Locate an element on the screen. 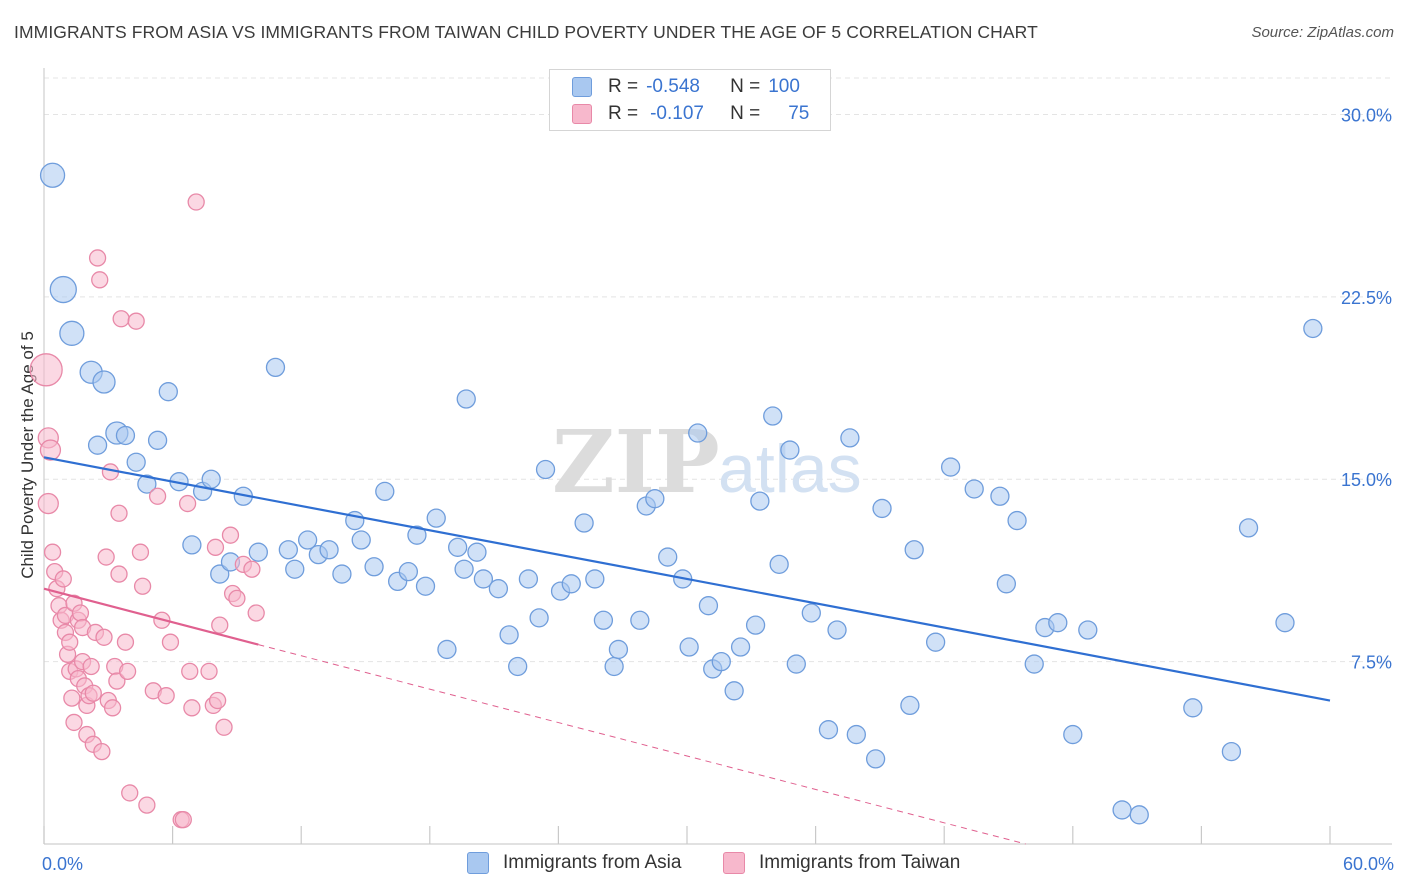 This screenshot has width=1406, height=892. source-label: Source: ZipAtlas.com is located at coordinates (1322, 32).